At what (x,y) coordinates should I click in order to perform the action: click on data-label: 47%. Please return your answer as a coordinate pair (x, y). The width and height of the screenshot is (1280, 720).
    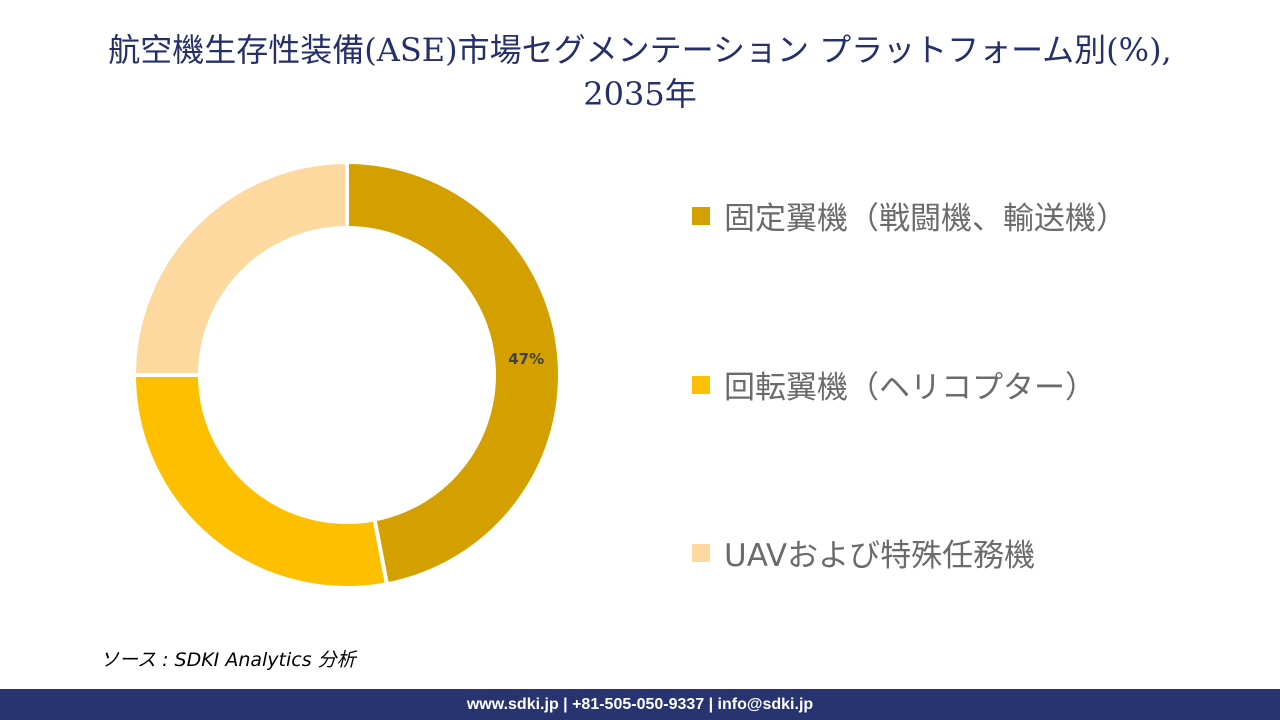
    Looking at the image, I should click on (526, 359).